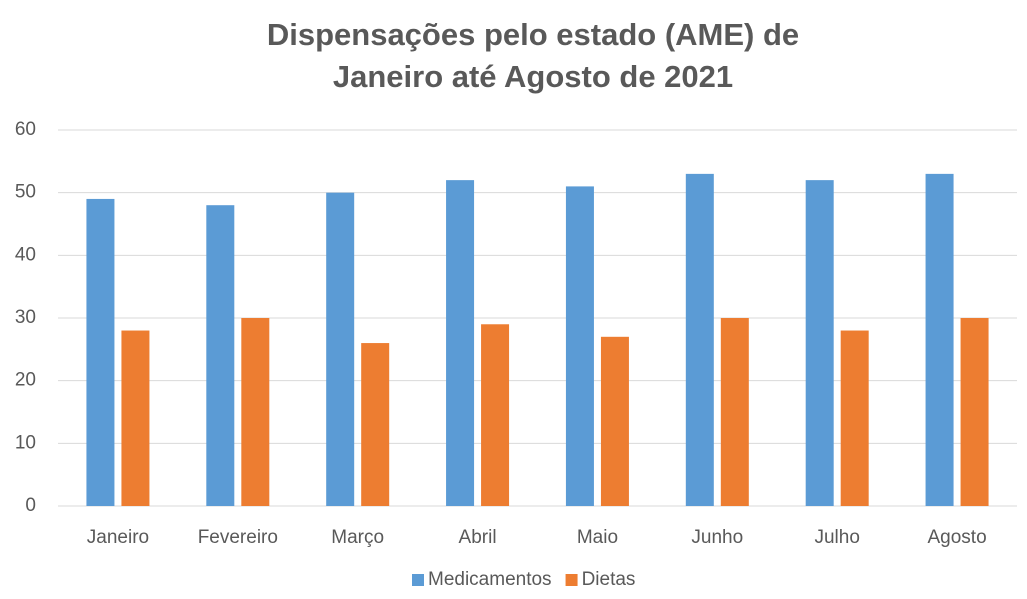 This screenshot has width=1027, height=599. I want to click on x-tick-label: Janeiro, so click(118, 537).